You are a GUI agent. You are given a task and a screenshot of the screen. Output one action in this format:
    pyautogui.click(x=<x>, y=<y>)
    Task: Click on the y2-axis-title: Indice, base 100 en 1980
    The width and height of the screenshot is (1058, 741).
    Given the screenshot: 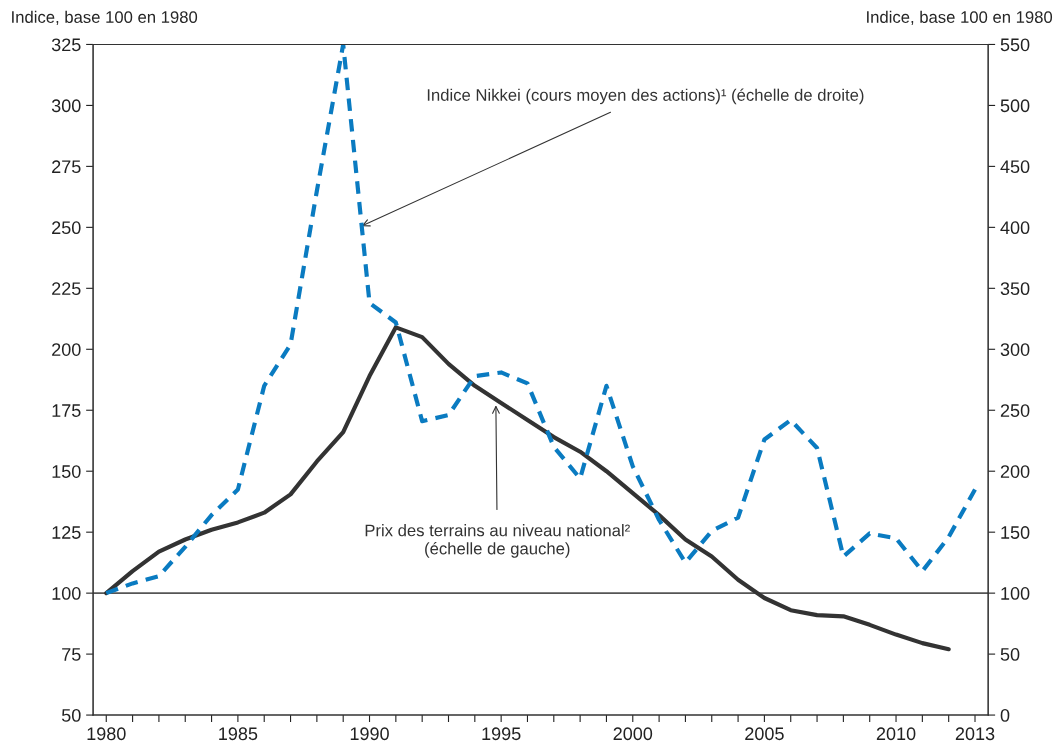 What is the action you would take?
    pyautogui.click(x=960, y=17)
    